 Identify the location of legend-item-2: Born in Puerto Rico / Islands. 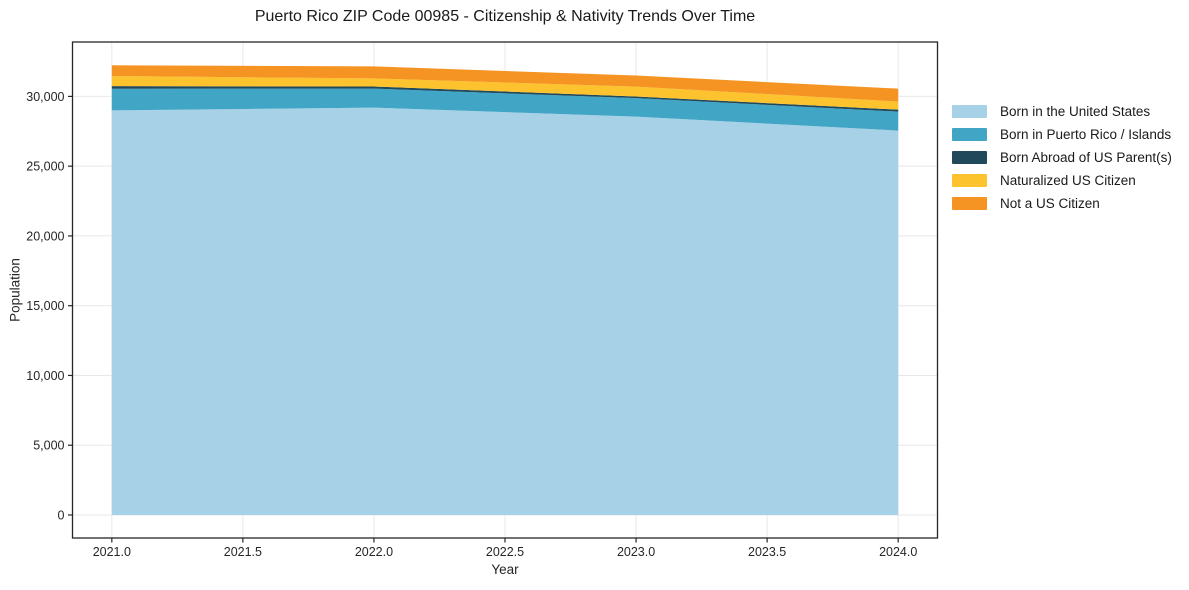
(1062, 134).